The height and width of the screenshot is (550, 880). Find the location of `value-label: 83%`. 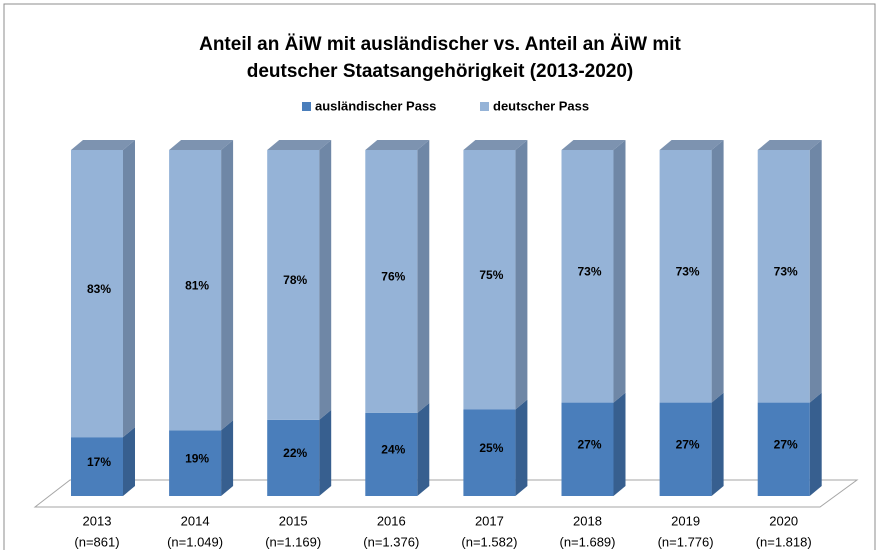

value-label: 83% is located at coordinates (99, 289).